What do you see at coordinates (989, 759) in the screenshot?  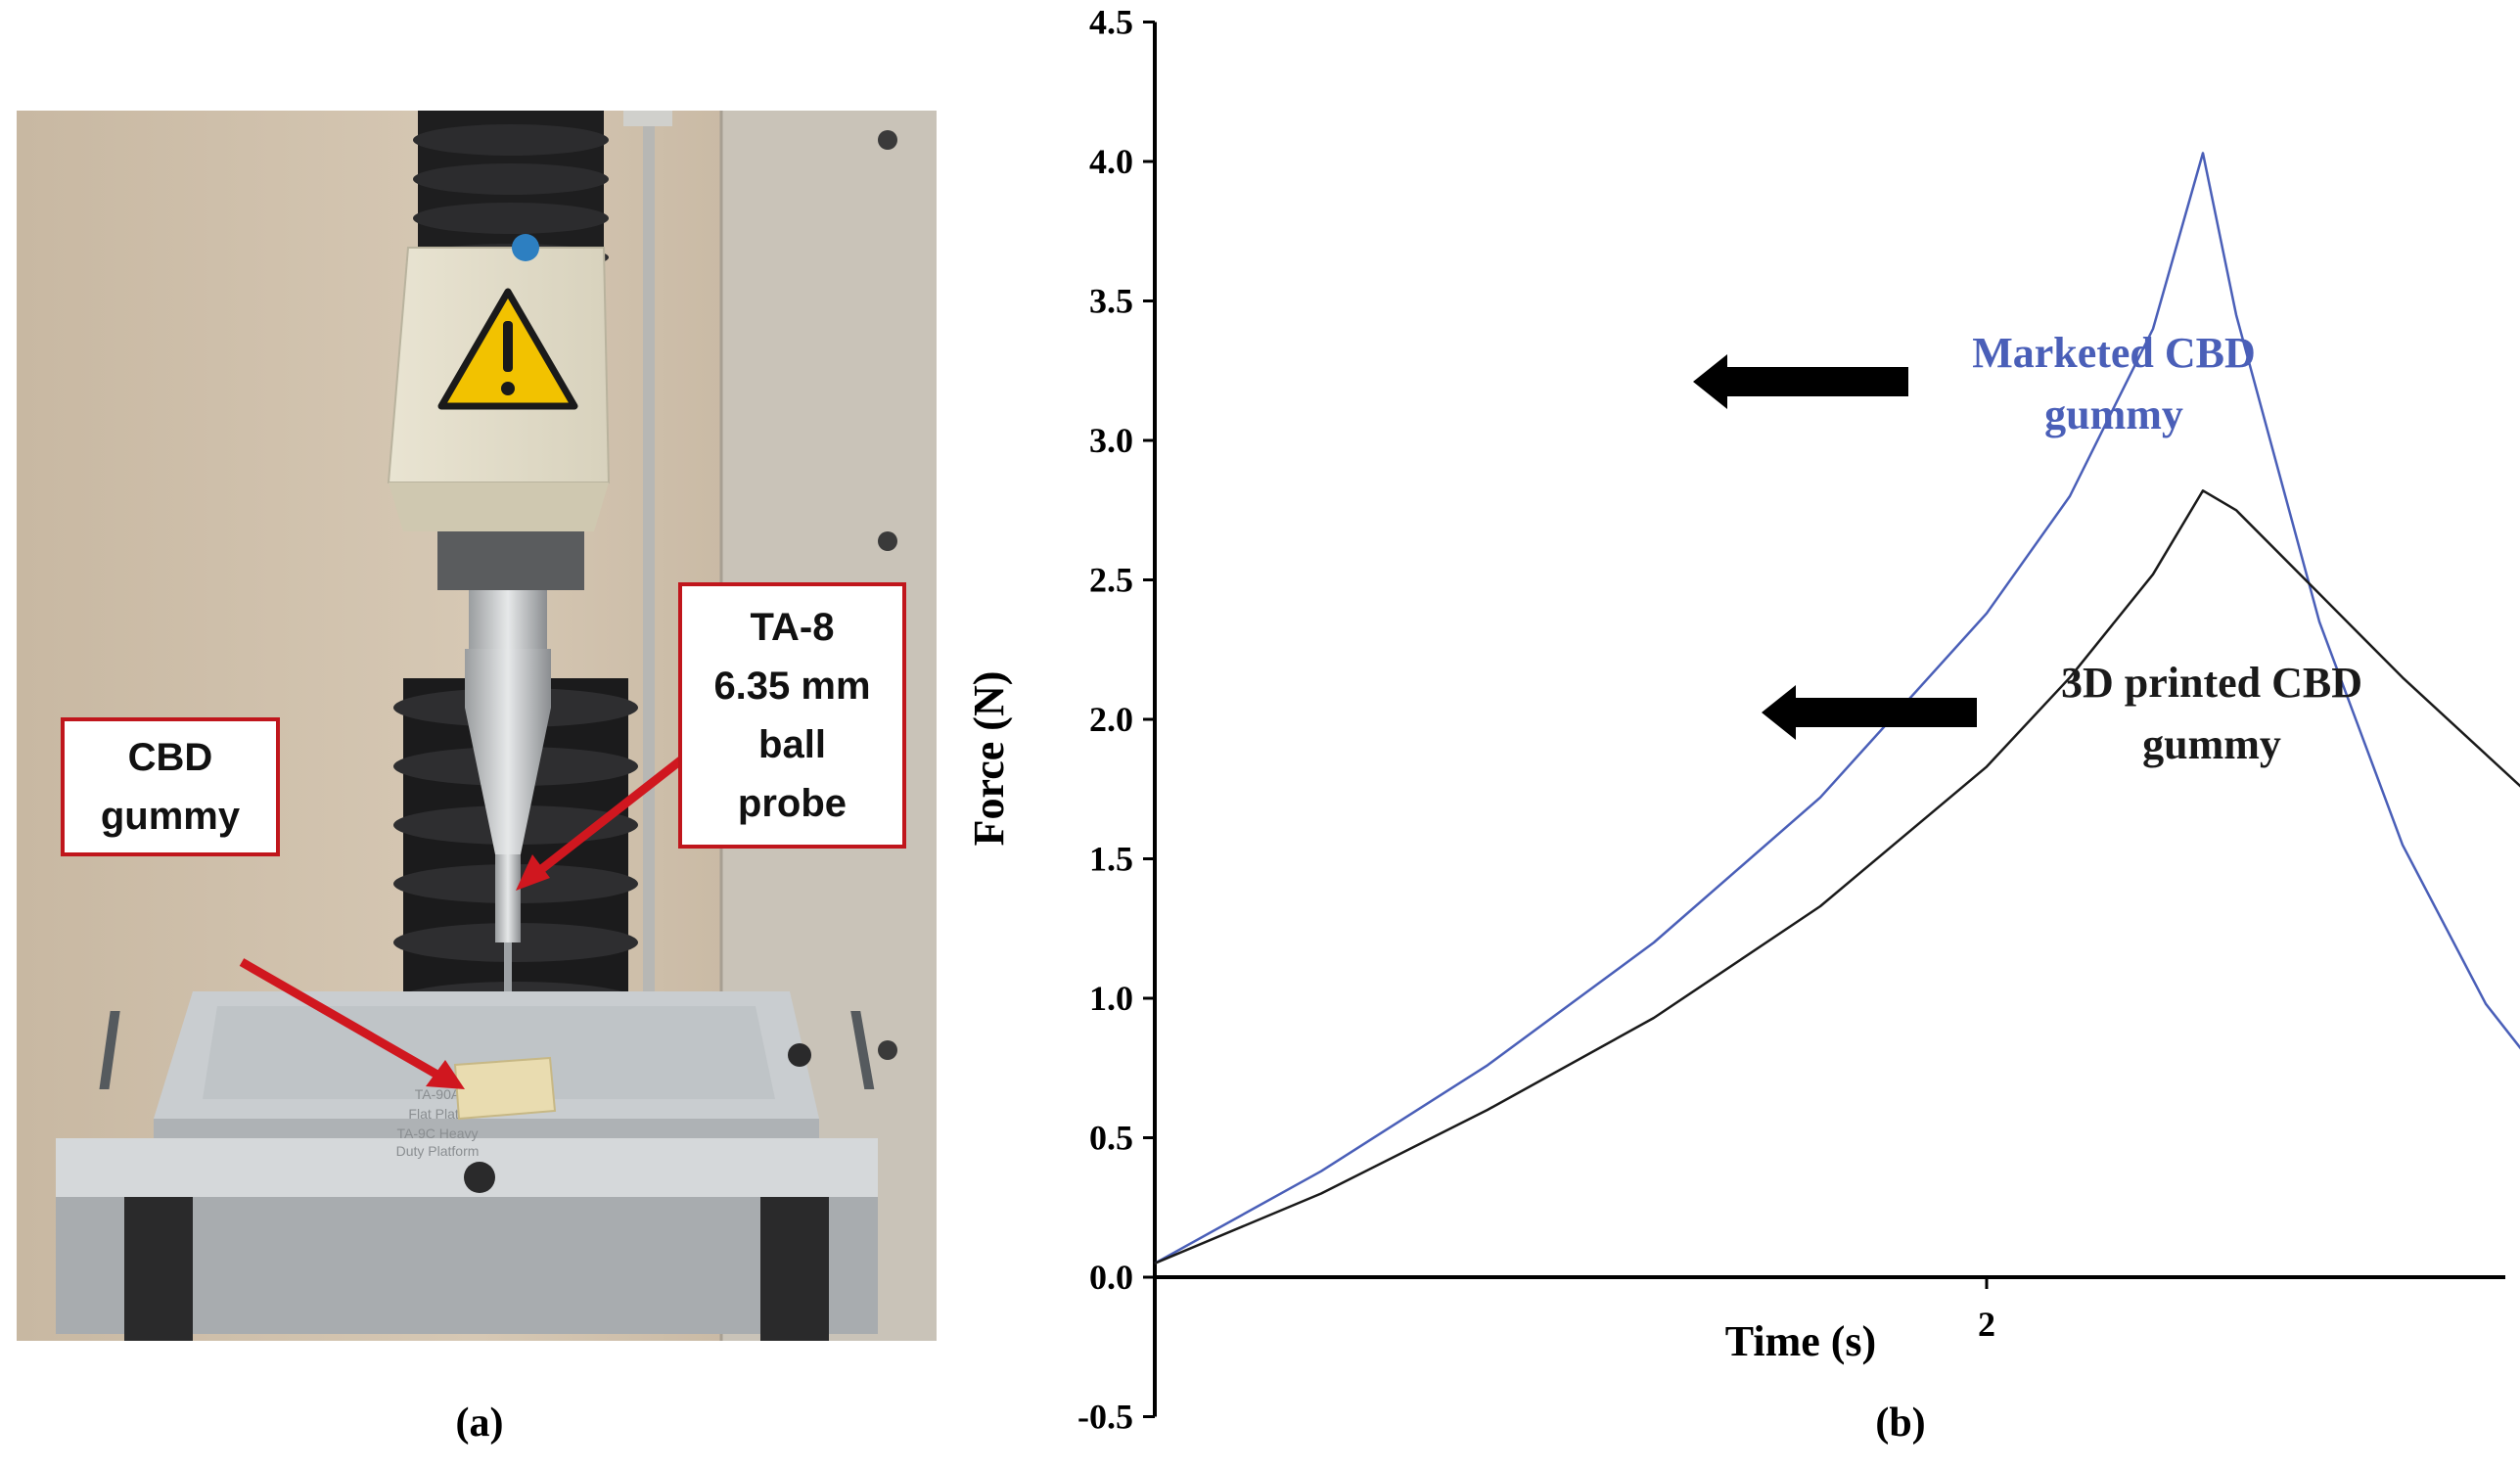 I see `y-axis-title: Force (N)` at bounding box center [989, 759].